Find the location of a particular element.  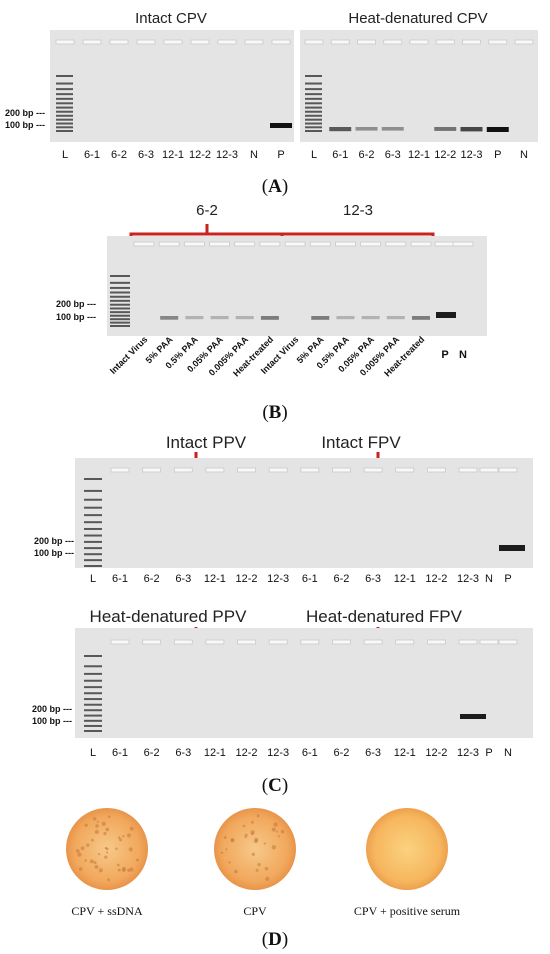

lane-label-c-bottom: P is located at coordinates (488, 753).